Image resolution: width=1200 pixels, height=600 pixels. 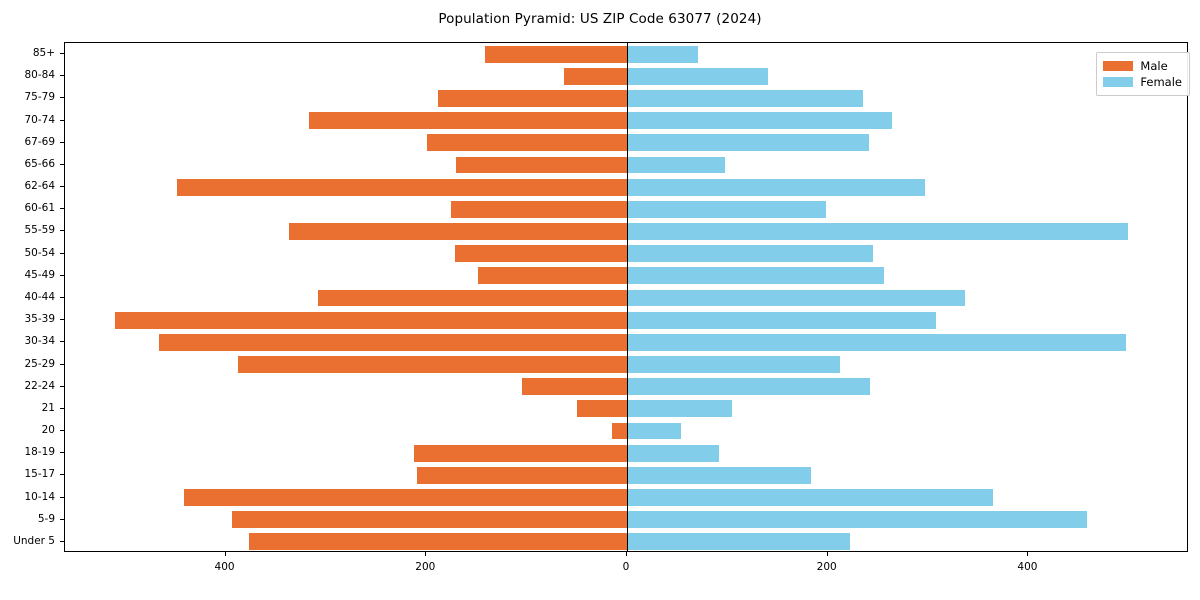 I want to click on legend: Male Female, so click(x=1143, y=74).